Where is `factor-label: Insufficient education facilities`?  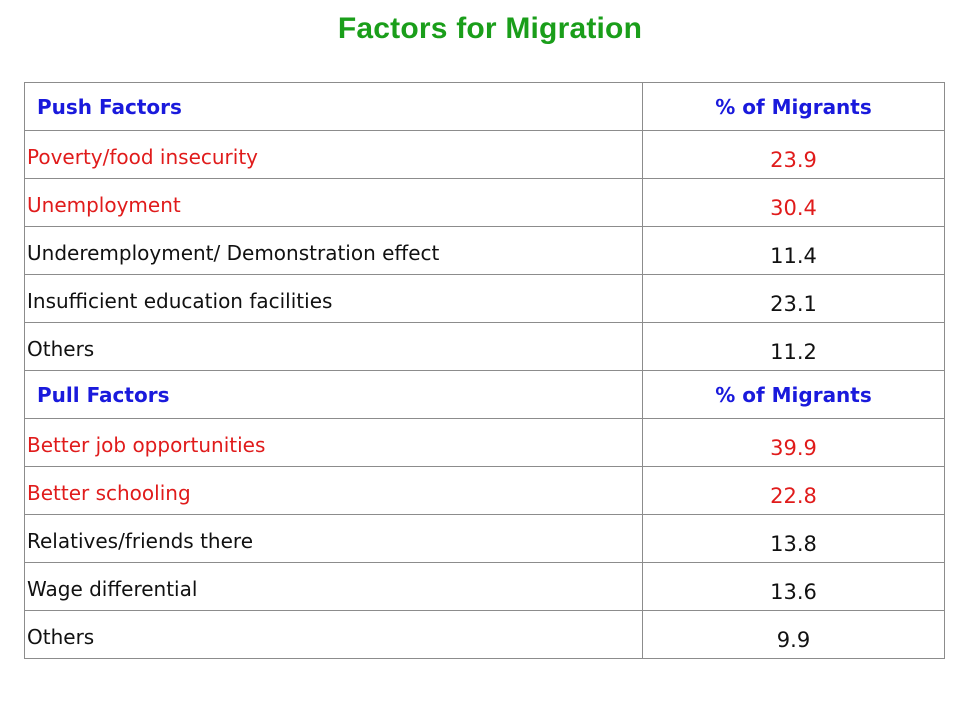
factor-label: Insufficient education facilities is located at coordinates (333, 298).